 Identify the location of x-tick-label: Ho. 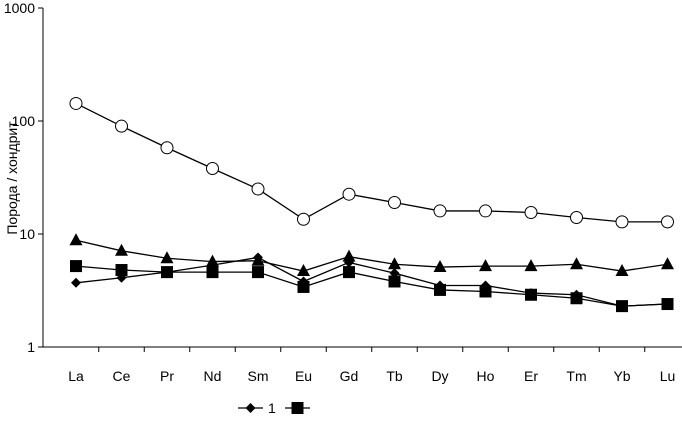
(486, 376).